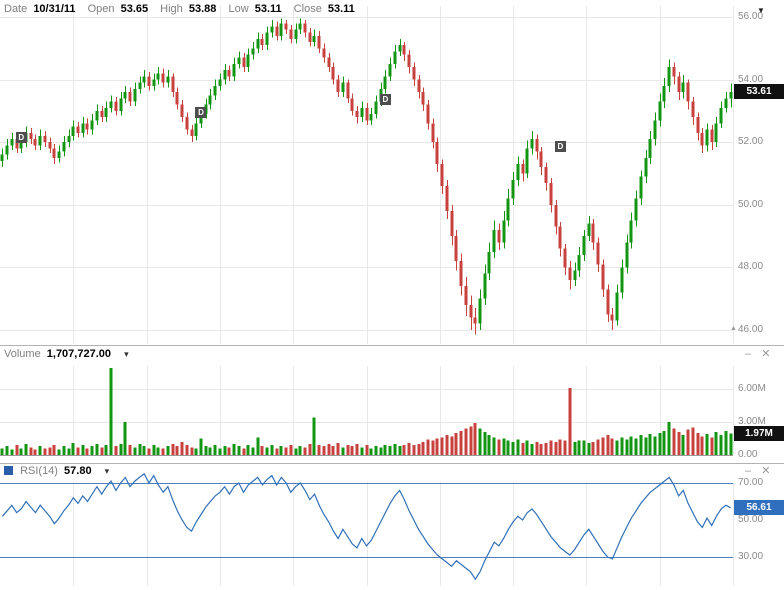 This screenshot has width=784, height=590. I want to click on rsi-axis-tick: 50.00, so click(751, 519).